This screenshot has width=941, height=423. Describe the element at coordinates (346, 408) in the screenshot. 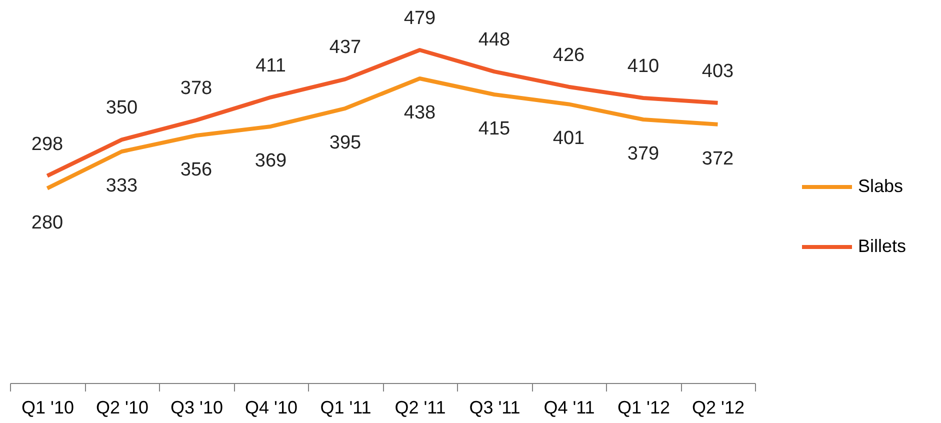

I see `x-tick-label: Q1 '11` at that location.